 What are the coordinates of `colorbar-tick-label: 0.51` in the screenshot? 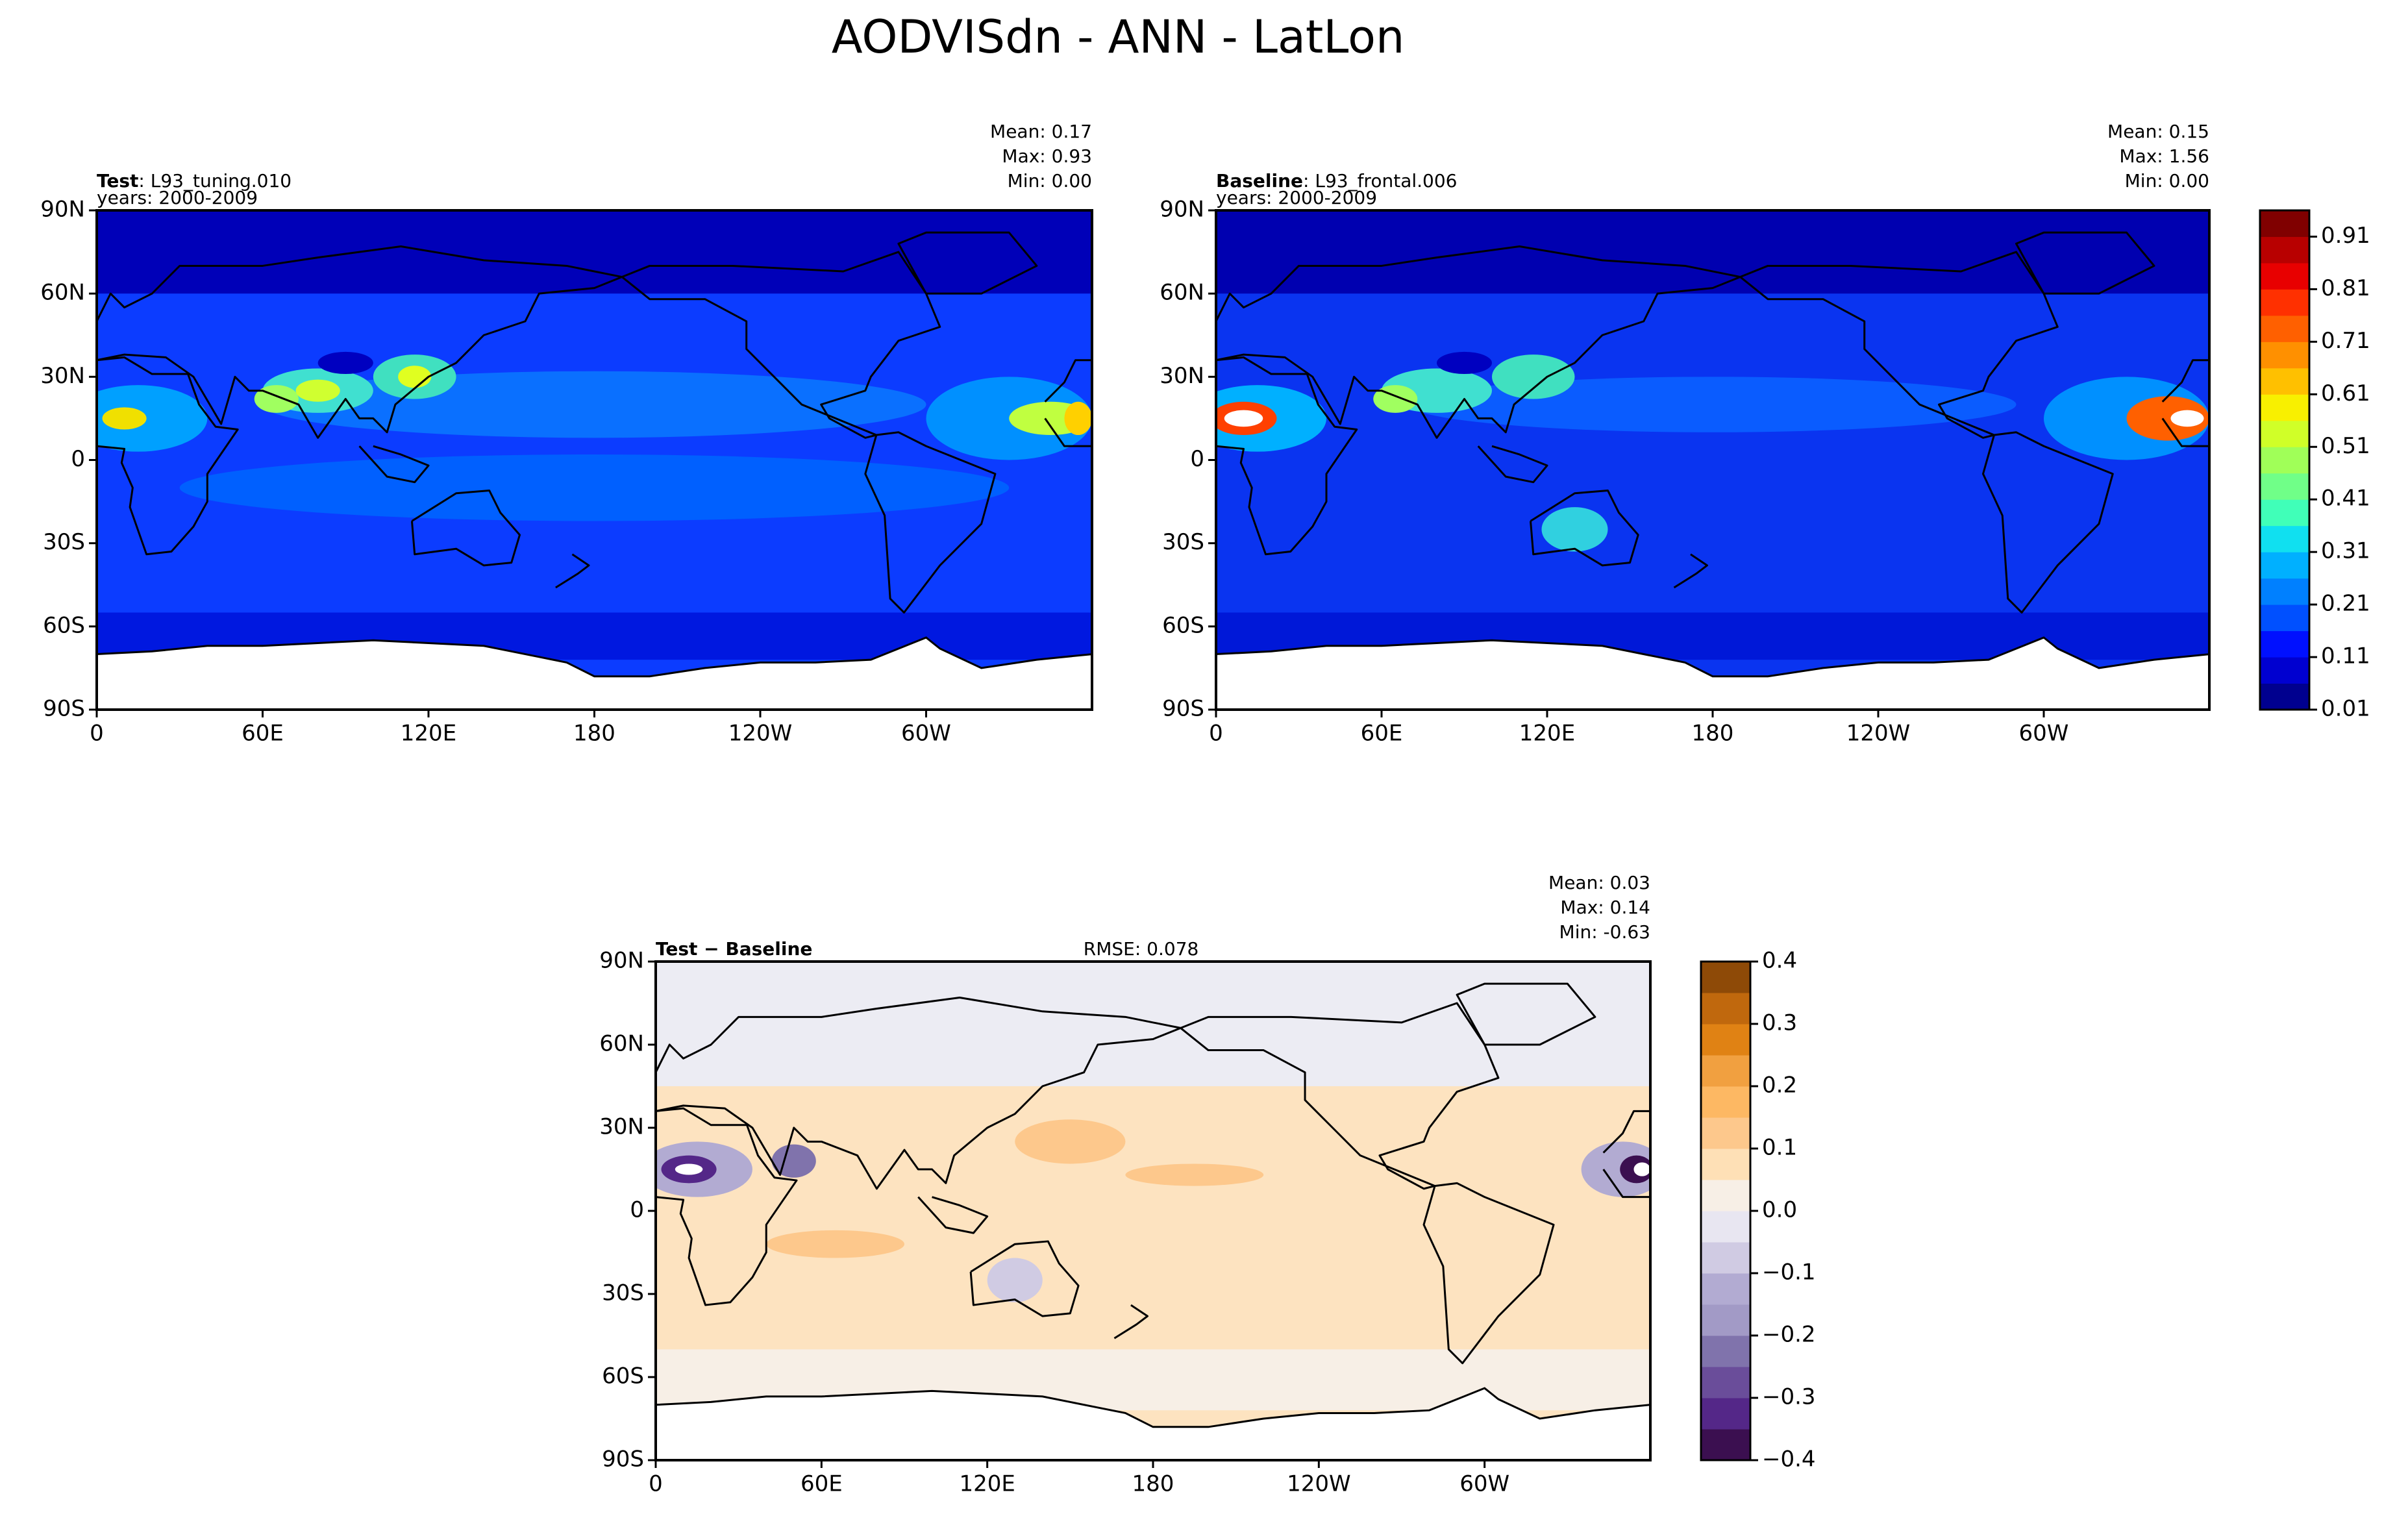 It's located at (2345, 446).